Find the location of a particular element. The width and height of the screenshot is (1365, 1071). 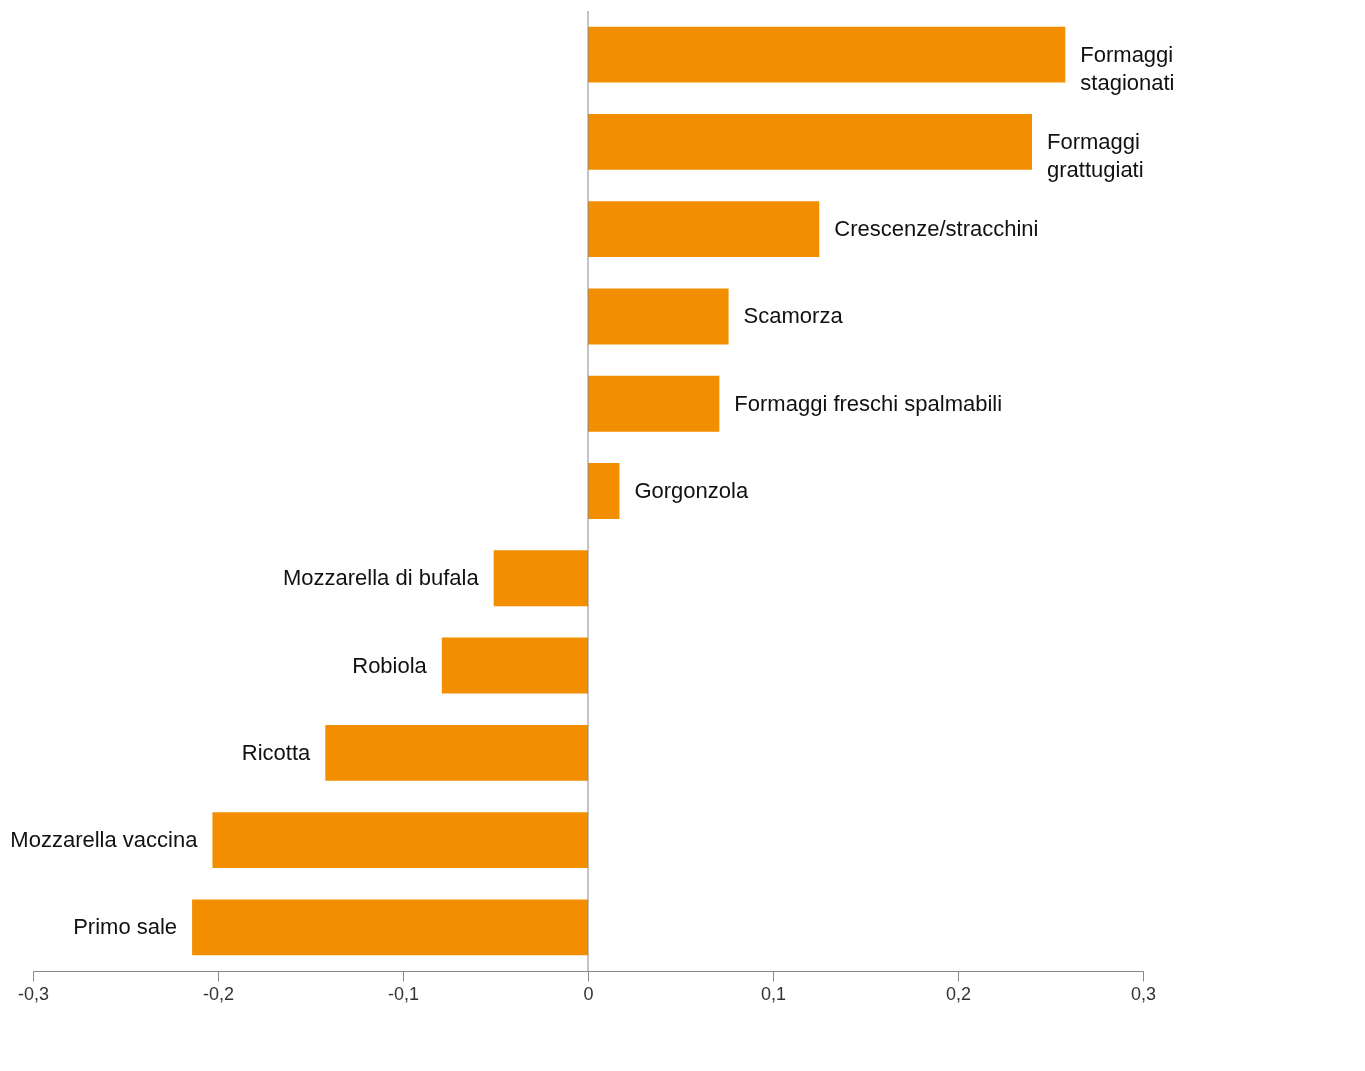

y-tick-label: Formaggi grattugiati is located at coordinates (1095, 155).